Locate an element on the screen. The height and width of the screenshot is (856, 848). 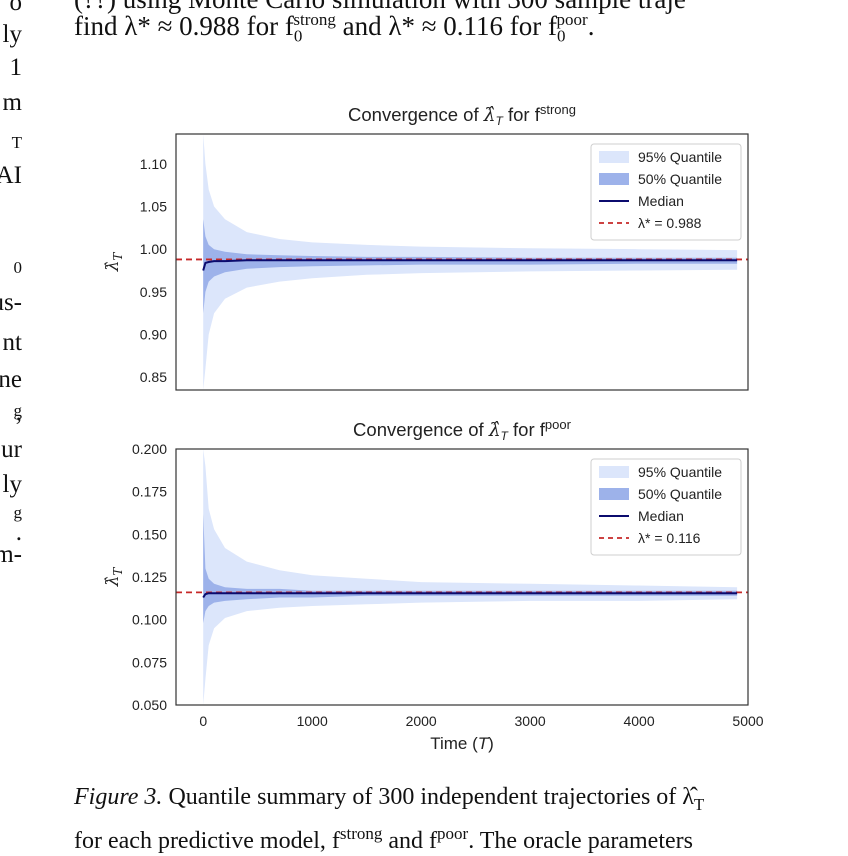
left-column-fragment: m- is located at coordinates (11, 554).